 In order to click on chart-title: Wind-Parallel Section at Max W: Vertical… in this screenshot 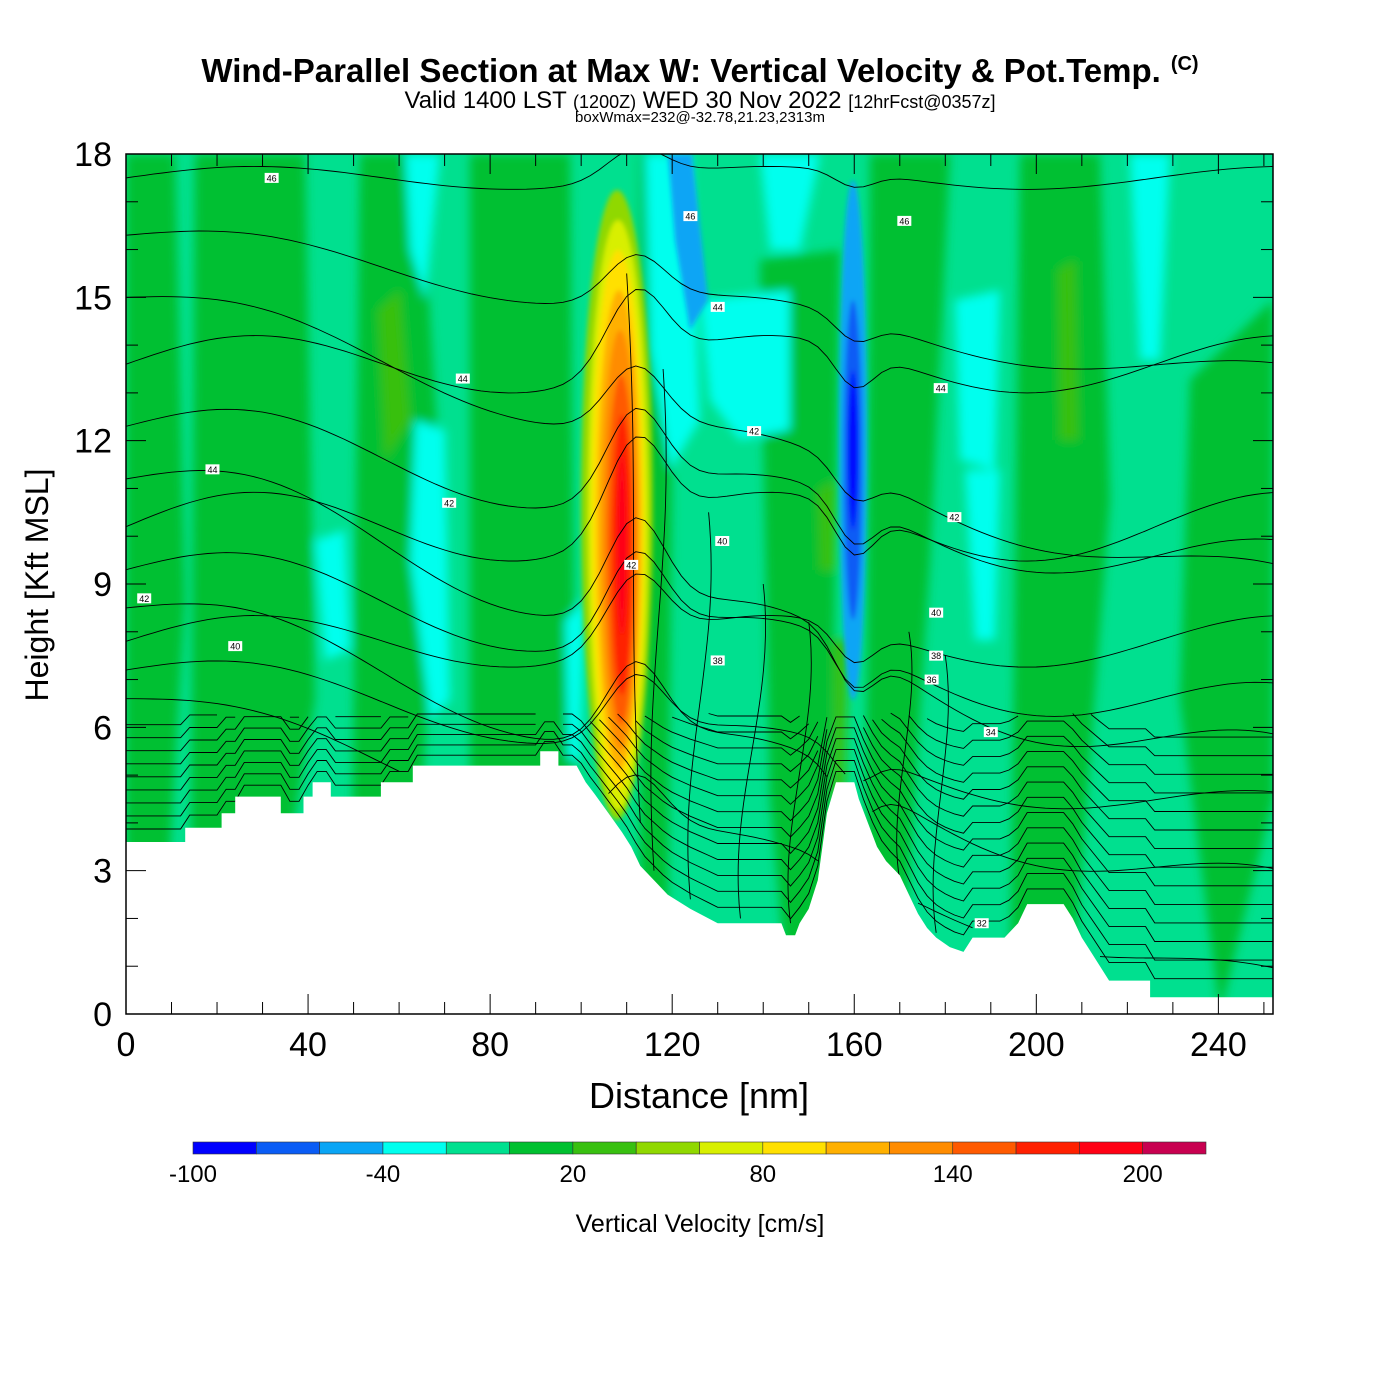, I will do `click(700, 71)`.